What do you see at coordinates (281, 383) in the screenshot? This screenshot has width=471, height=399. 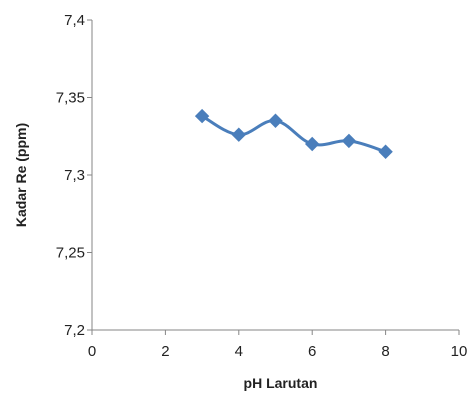 I see `x-axis-title: pH Larutan` at bounding box center [281, 383].